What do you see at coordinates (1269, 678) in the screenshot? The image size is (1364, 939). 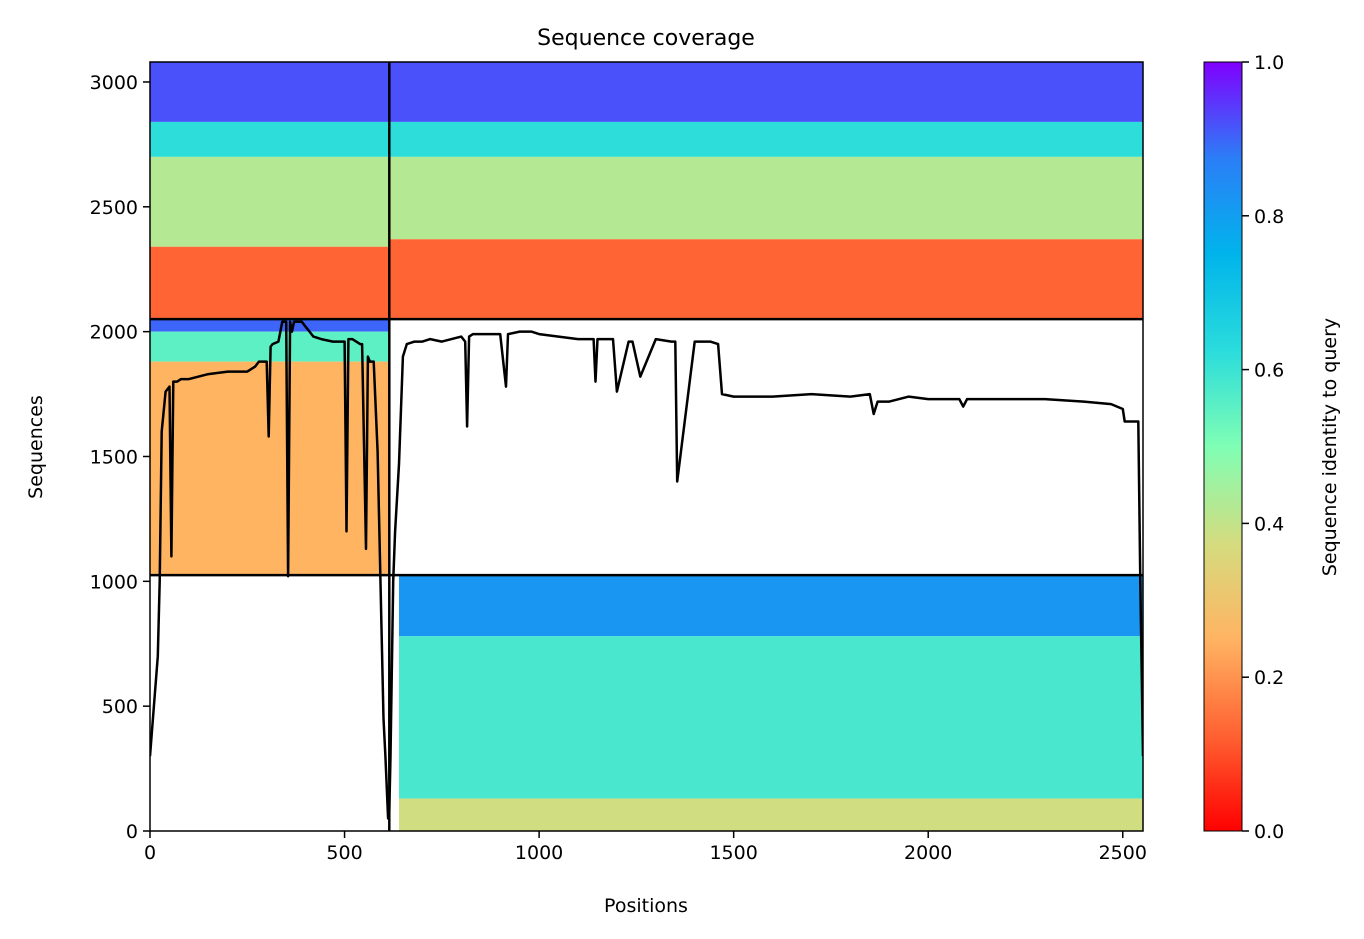 I see `colorbar-tick-label: 0.2` at bounding box center [1269, 678].